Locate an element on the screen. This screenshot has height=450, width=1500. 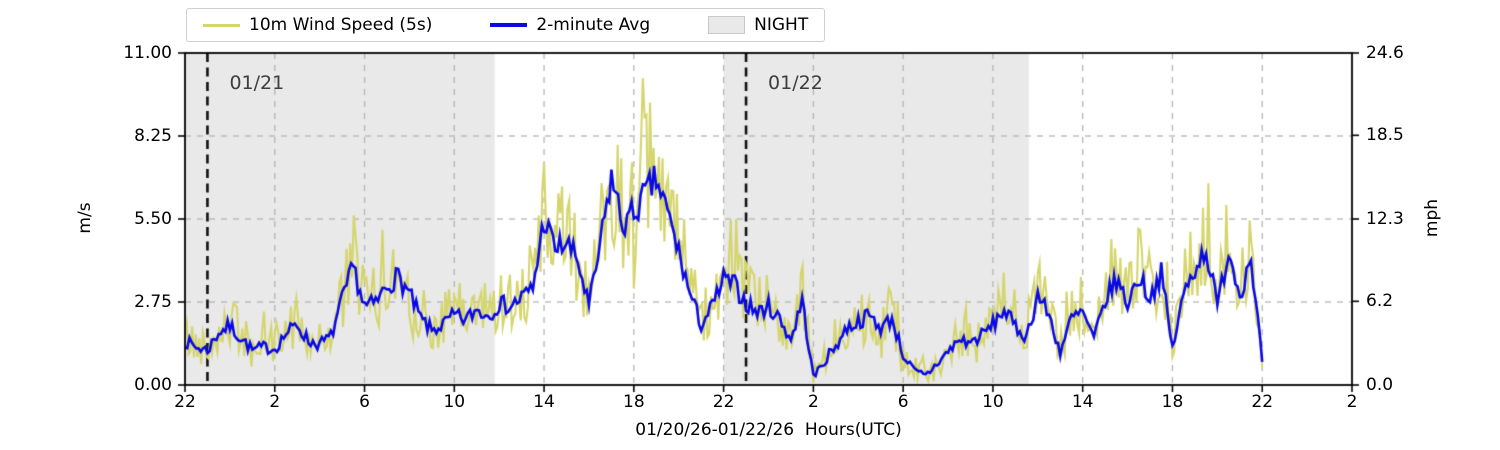
y-right-tick-label: 18.5 is located at coordinates (1385, 135).